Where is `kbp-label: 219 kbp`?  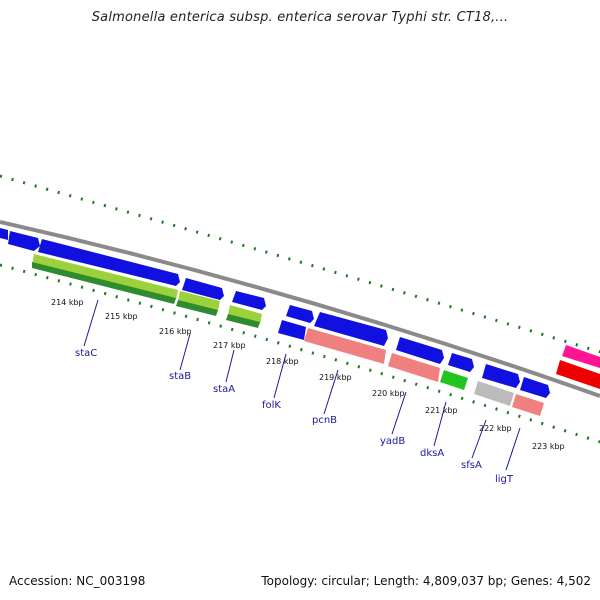
kbp-label: 219 kbp is located at coordinates (335, 377).